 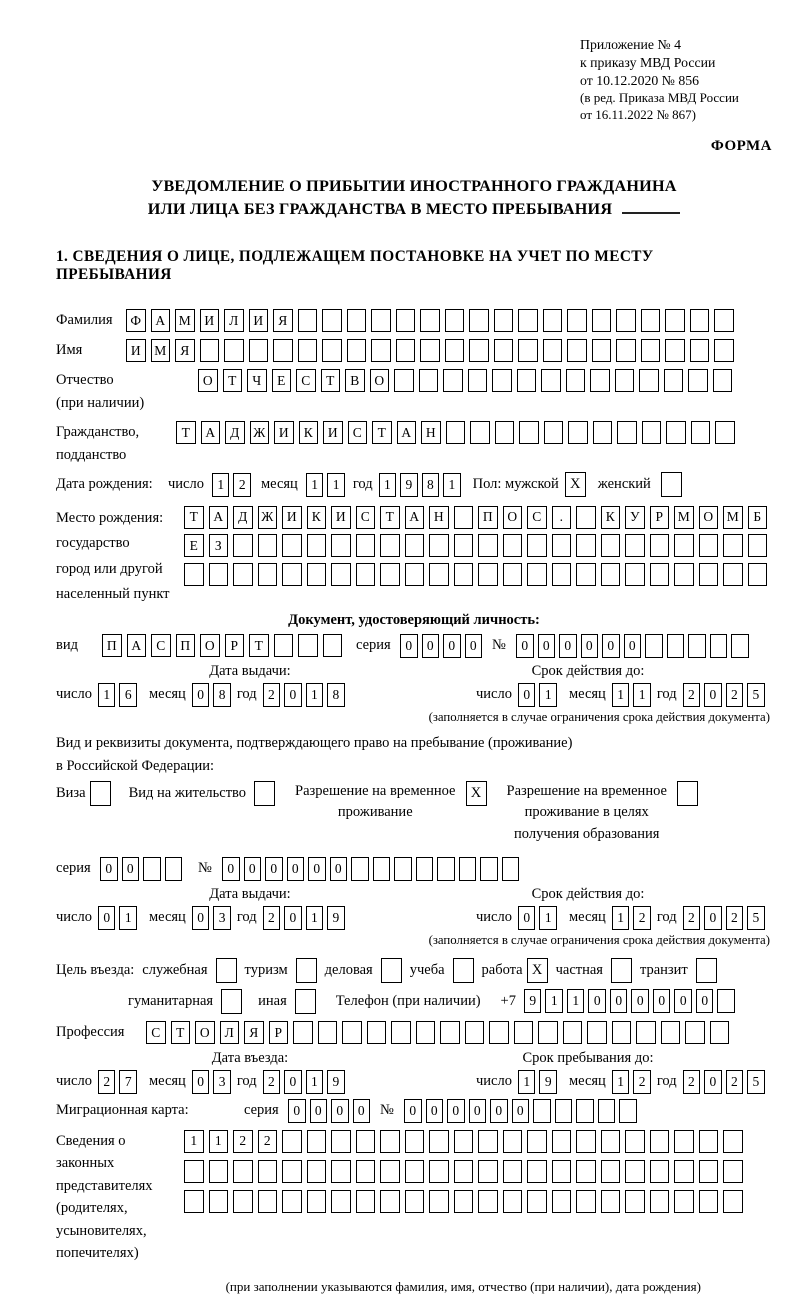 What do you see at coordinates (194, 546) in the screenshot?
I see `char-cell: Е` at bounding box center [194, 546].